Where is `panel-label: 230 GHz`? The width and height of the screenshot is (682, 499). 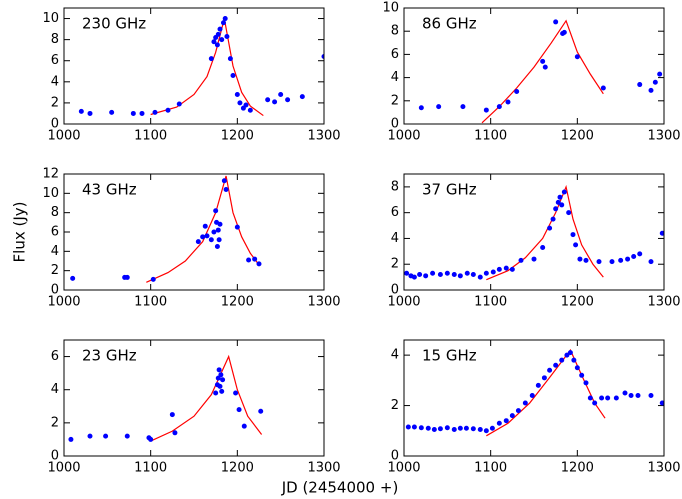 panel-label: 230 GHz is located at coordinates (114, 24).